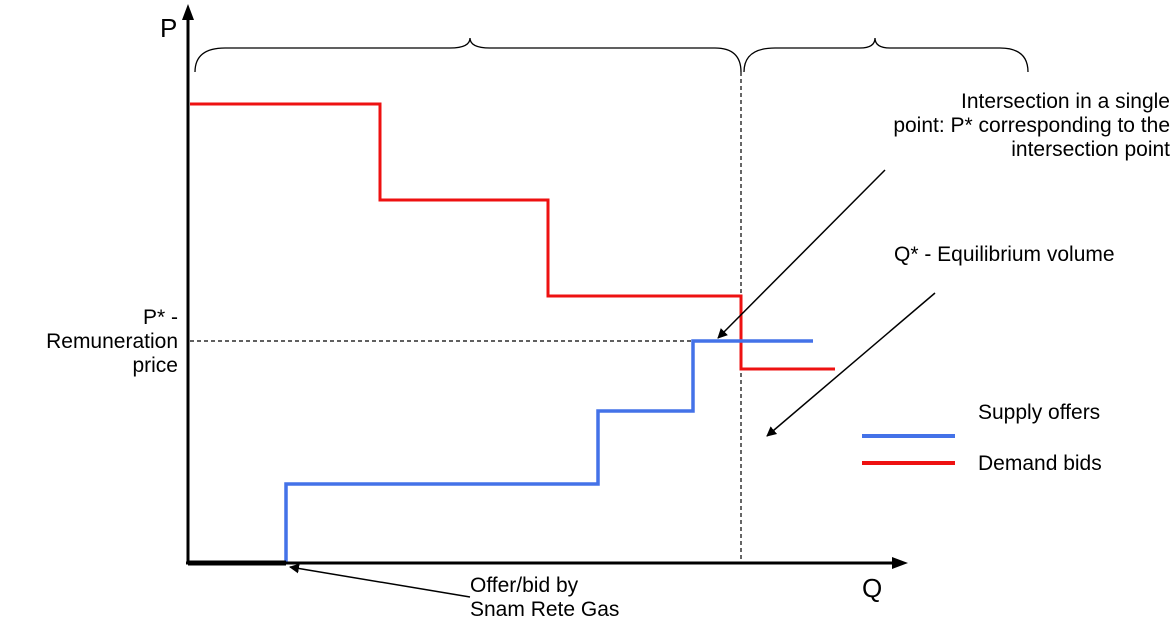  Describe the element at coordinates (872, 588) in the screenshot. I see `x-axis-label: Q` at that location.